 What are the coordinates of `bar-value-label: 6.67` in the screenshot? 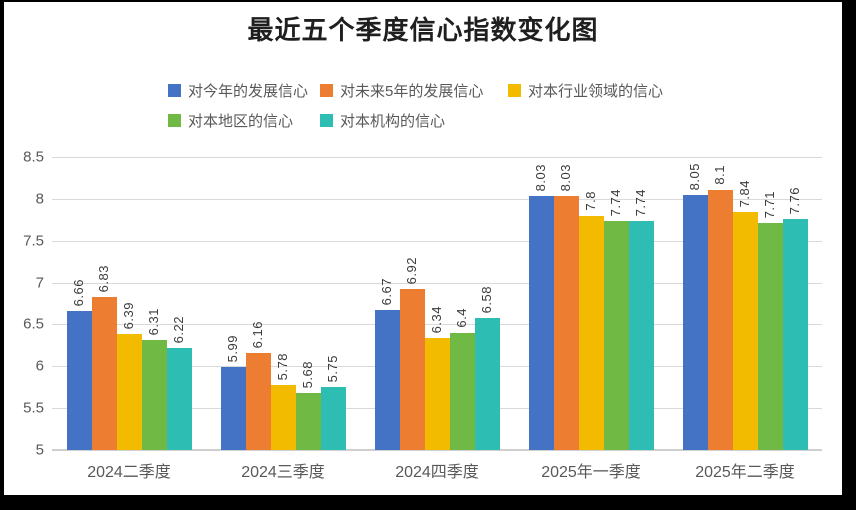 It's located at (386, 291).